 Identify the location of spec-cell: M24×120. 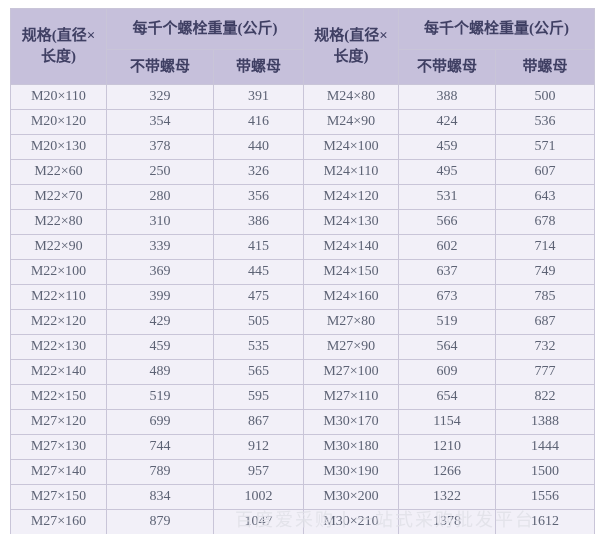
(351, 197).